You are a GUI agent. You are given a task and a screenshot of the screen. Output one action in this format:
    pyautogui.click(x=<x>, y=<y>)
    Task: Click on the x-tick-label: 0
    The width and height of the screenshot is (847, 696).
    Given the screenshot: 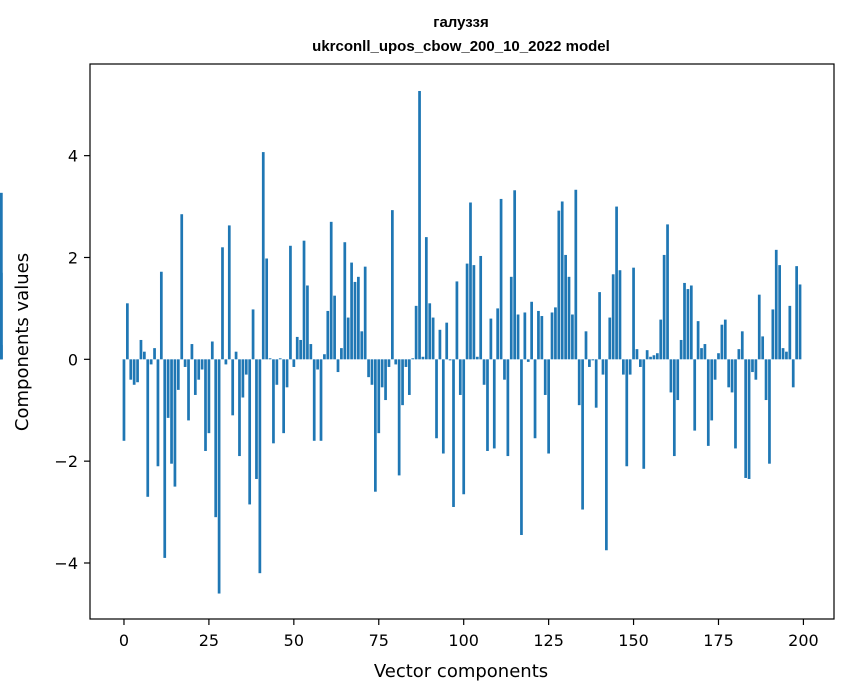 What is the action you would take?
    pyautogui.click(x=124, y=640)
    